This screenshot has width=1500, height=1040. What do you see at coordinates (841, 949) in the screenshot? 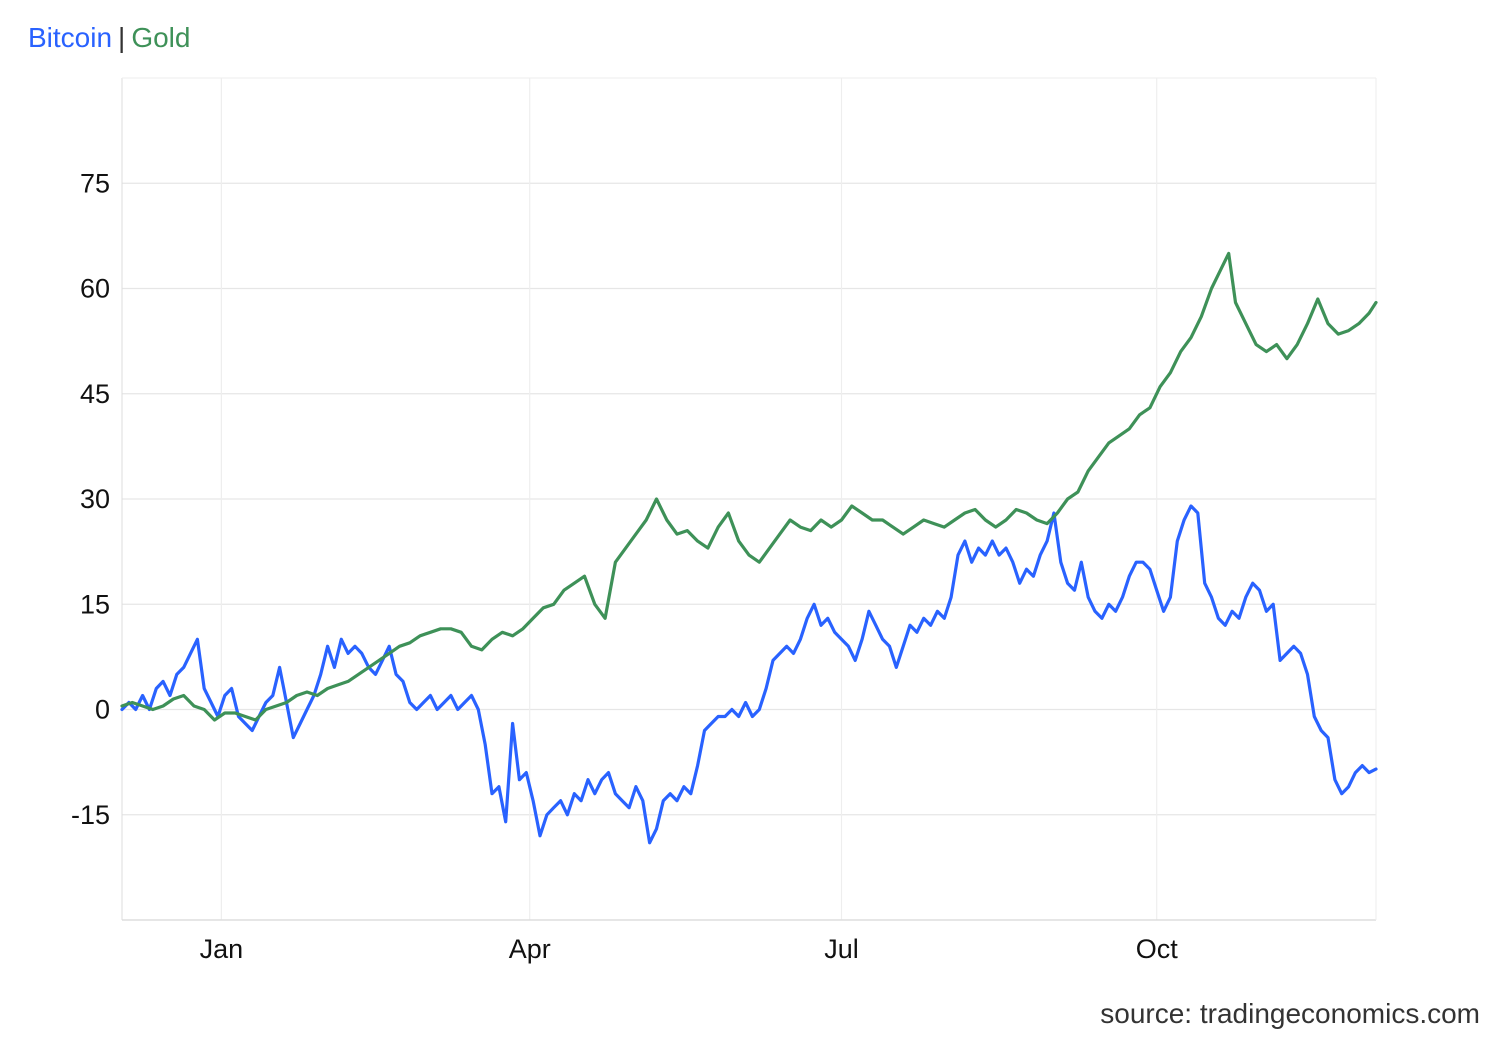
I see `x-tick-label: Jul` at bounding box center [841, 949].